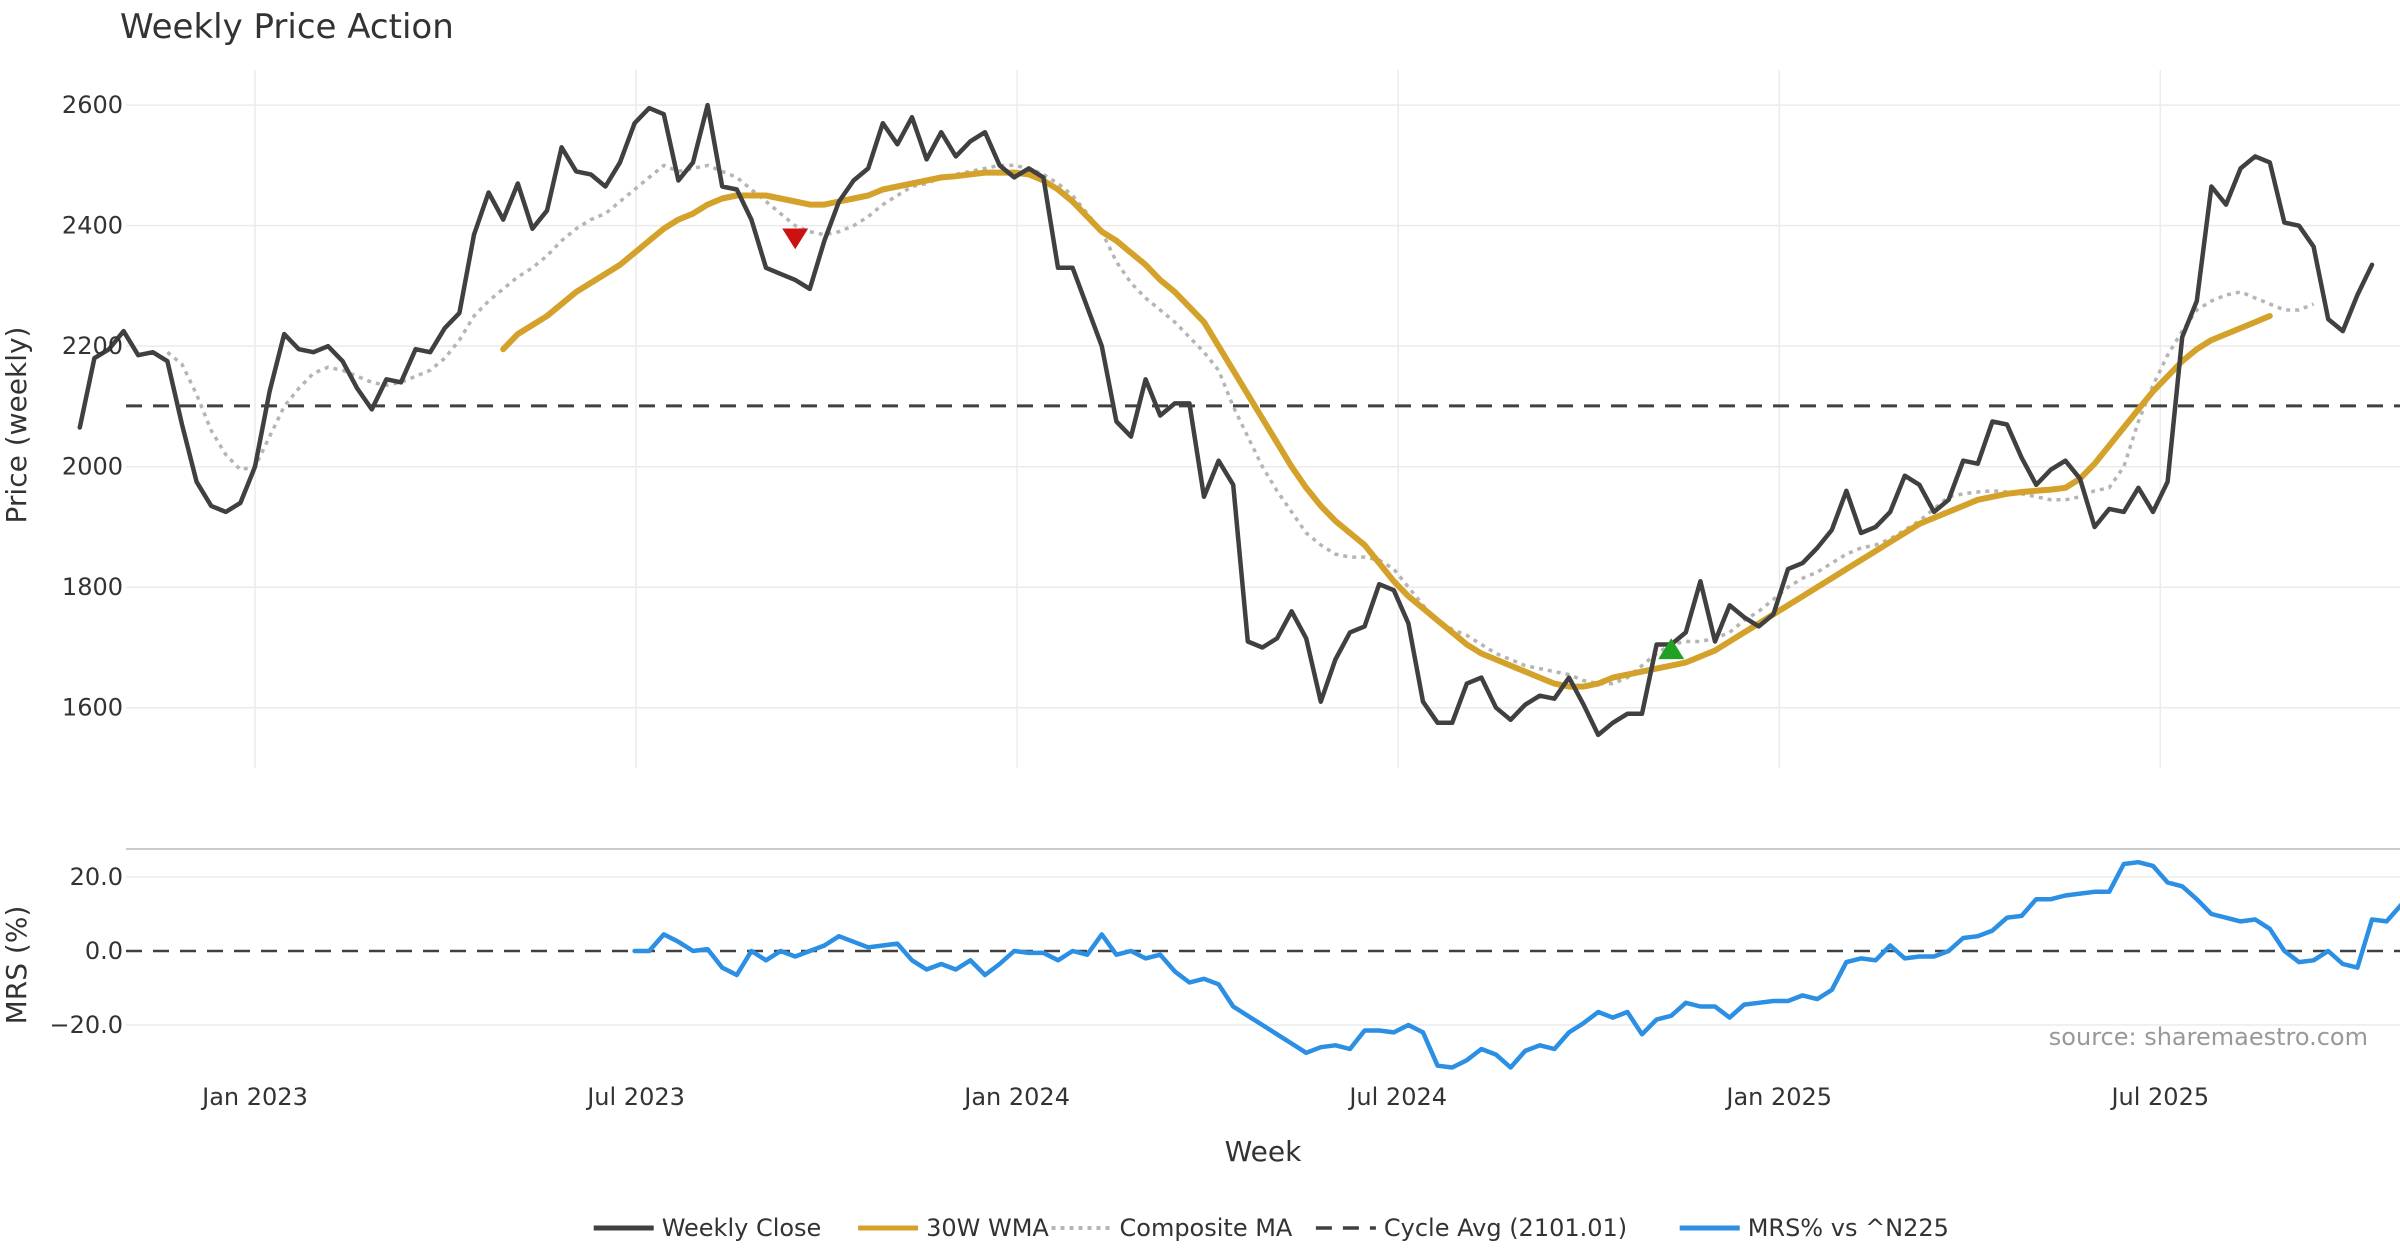 The image size is (2400, 1260). What do you see at coordinates (635, 1097) in the screenshot?
I see `x-tick-label: Jul 2023` at bounding box center [635, 1097].